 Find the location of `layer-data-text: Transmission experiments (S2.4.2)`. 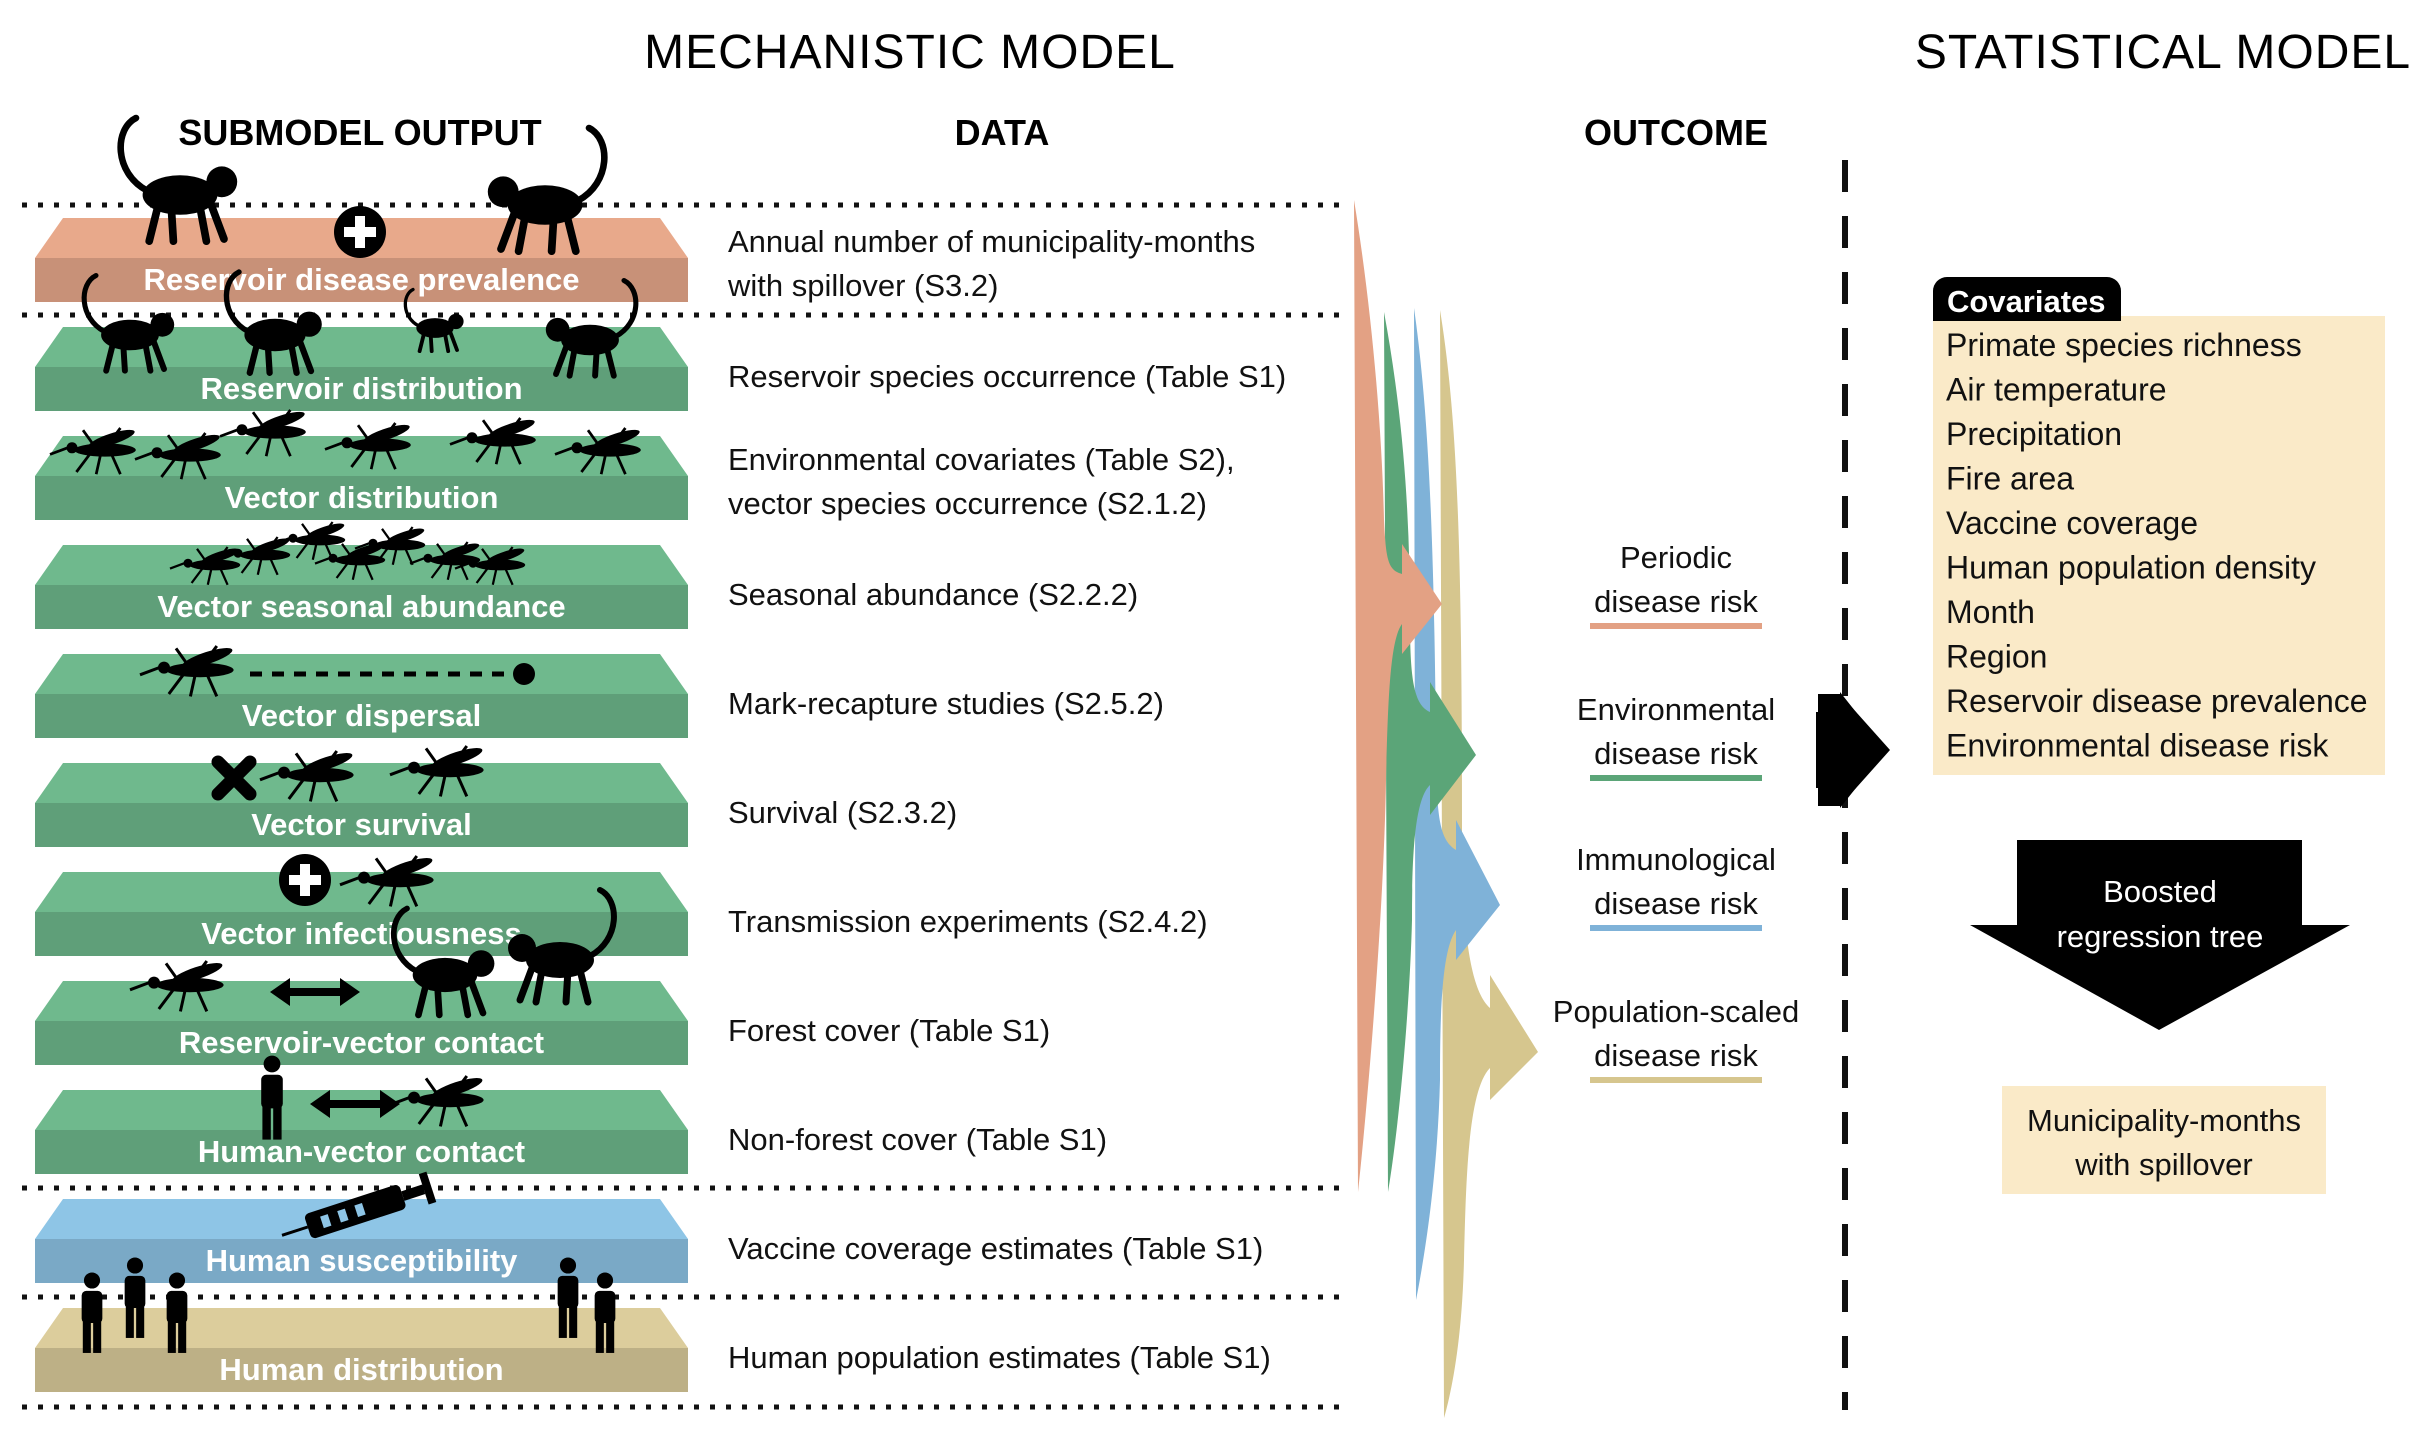

layer-data-text: Transmission experiments (S2.4.2) is located at coordinates (968, 921).